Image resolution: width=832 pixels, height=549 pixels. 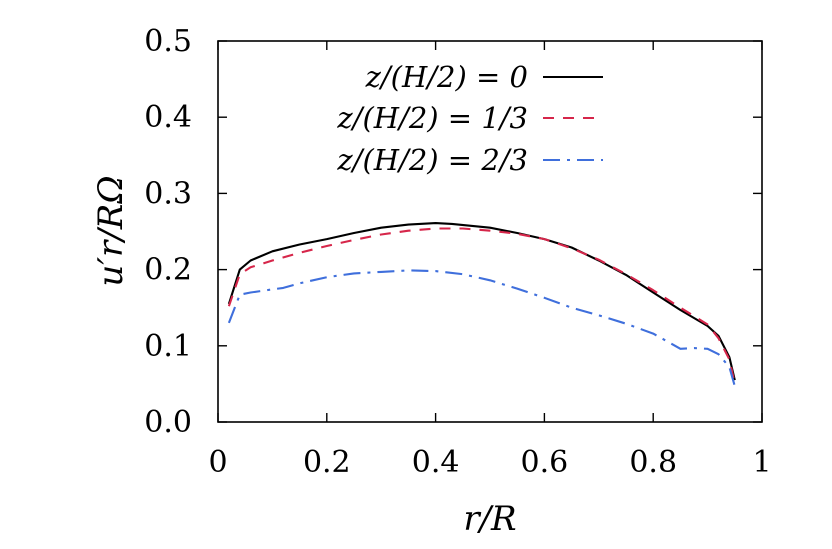 What do you see at coordinates (436, 462) in the screenshot?
I see `x-tick-label: 0.4` at bounding box center [436, 462].